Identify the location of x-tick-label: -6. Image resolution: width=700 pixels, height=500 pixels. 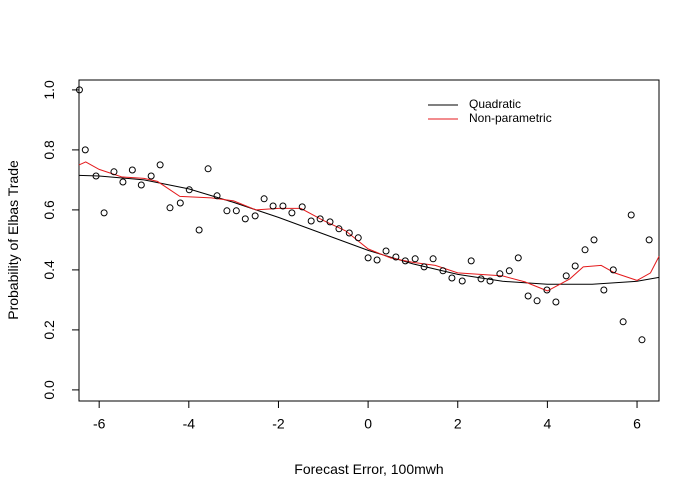
(99, 424).